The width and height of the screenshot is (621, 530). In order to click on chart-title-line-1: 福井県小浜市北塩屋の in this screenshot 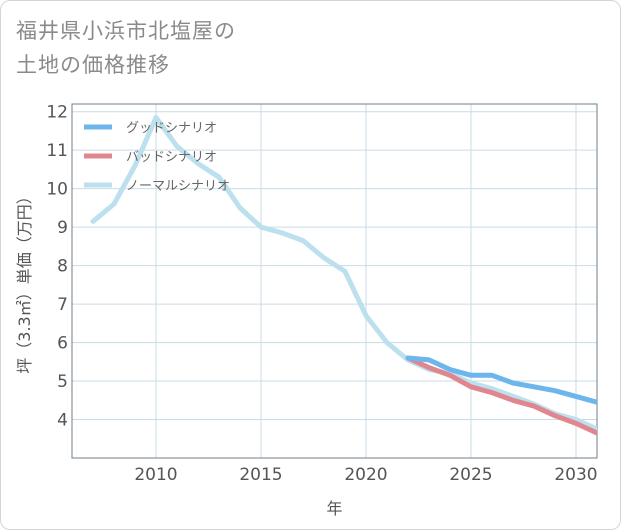, I will do `click(126, 31)`.